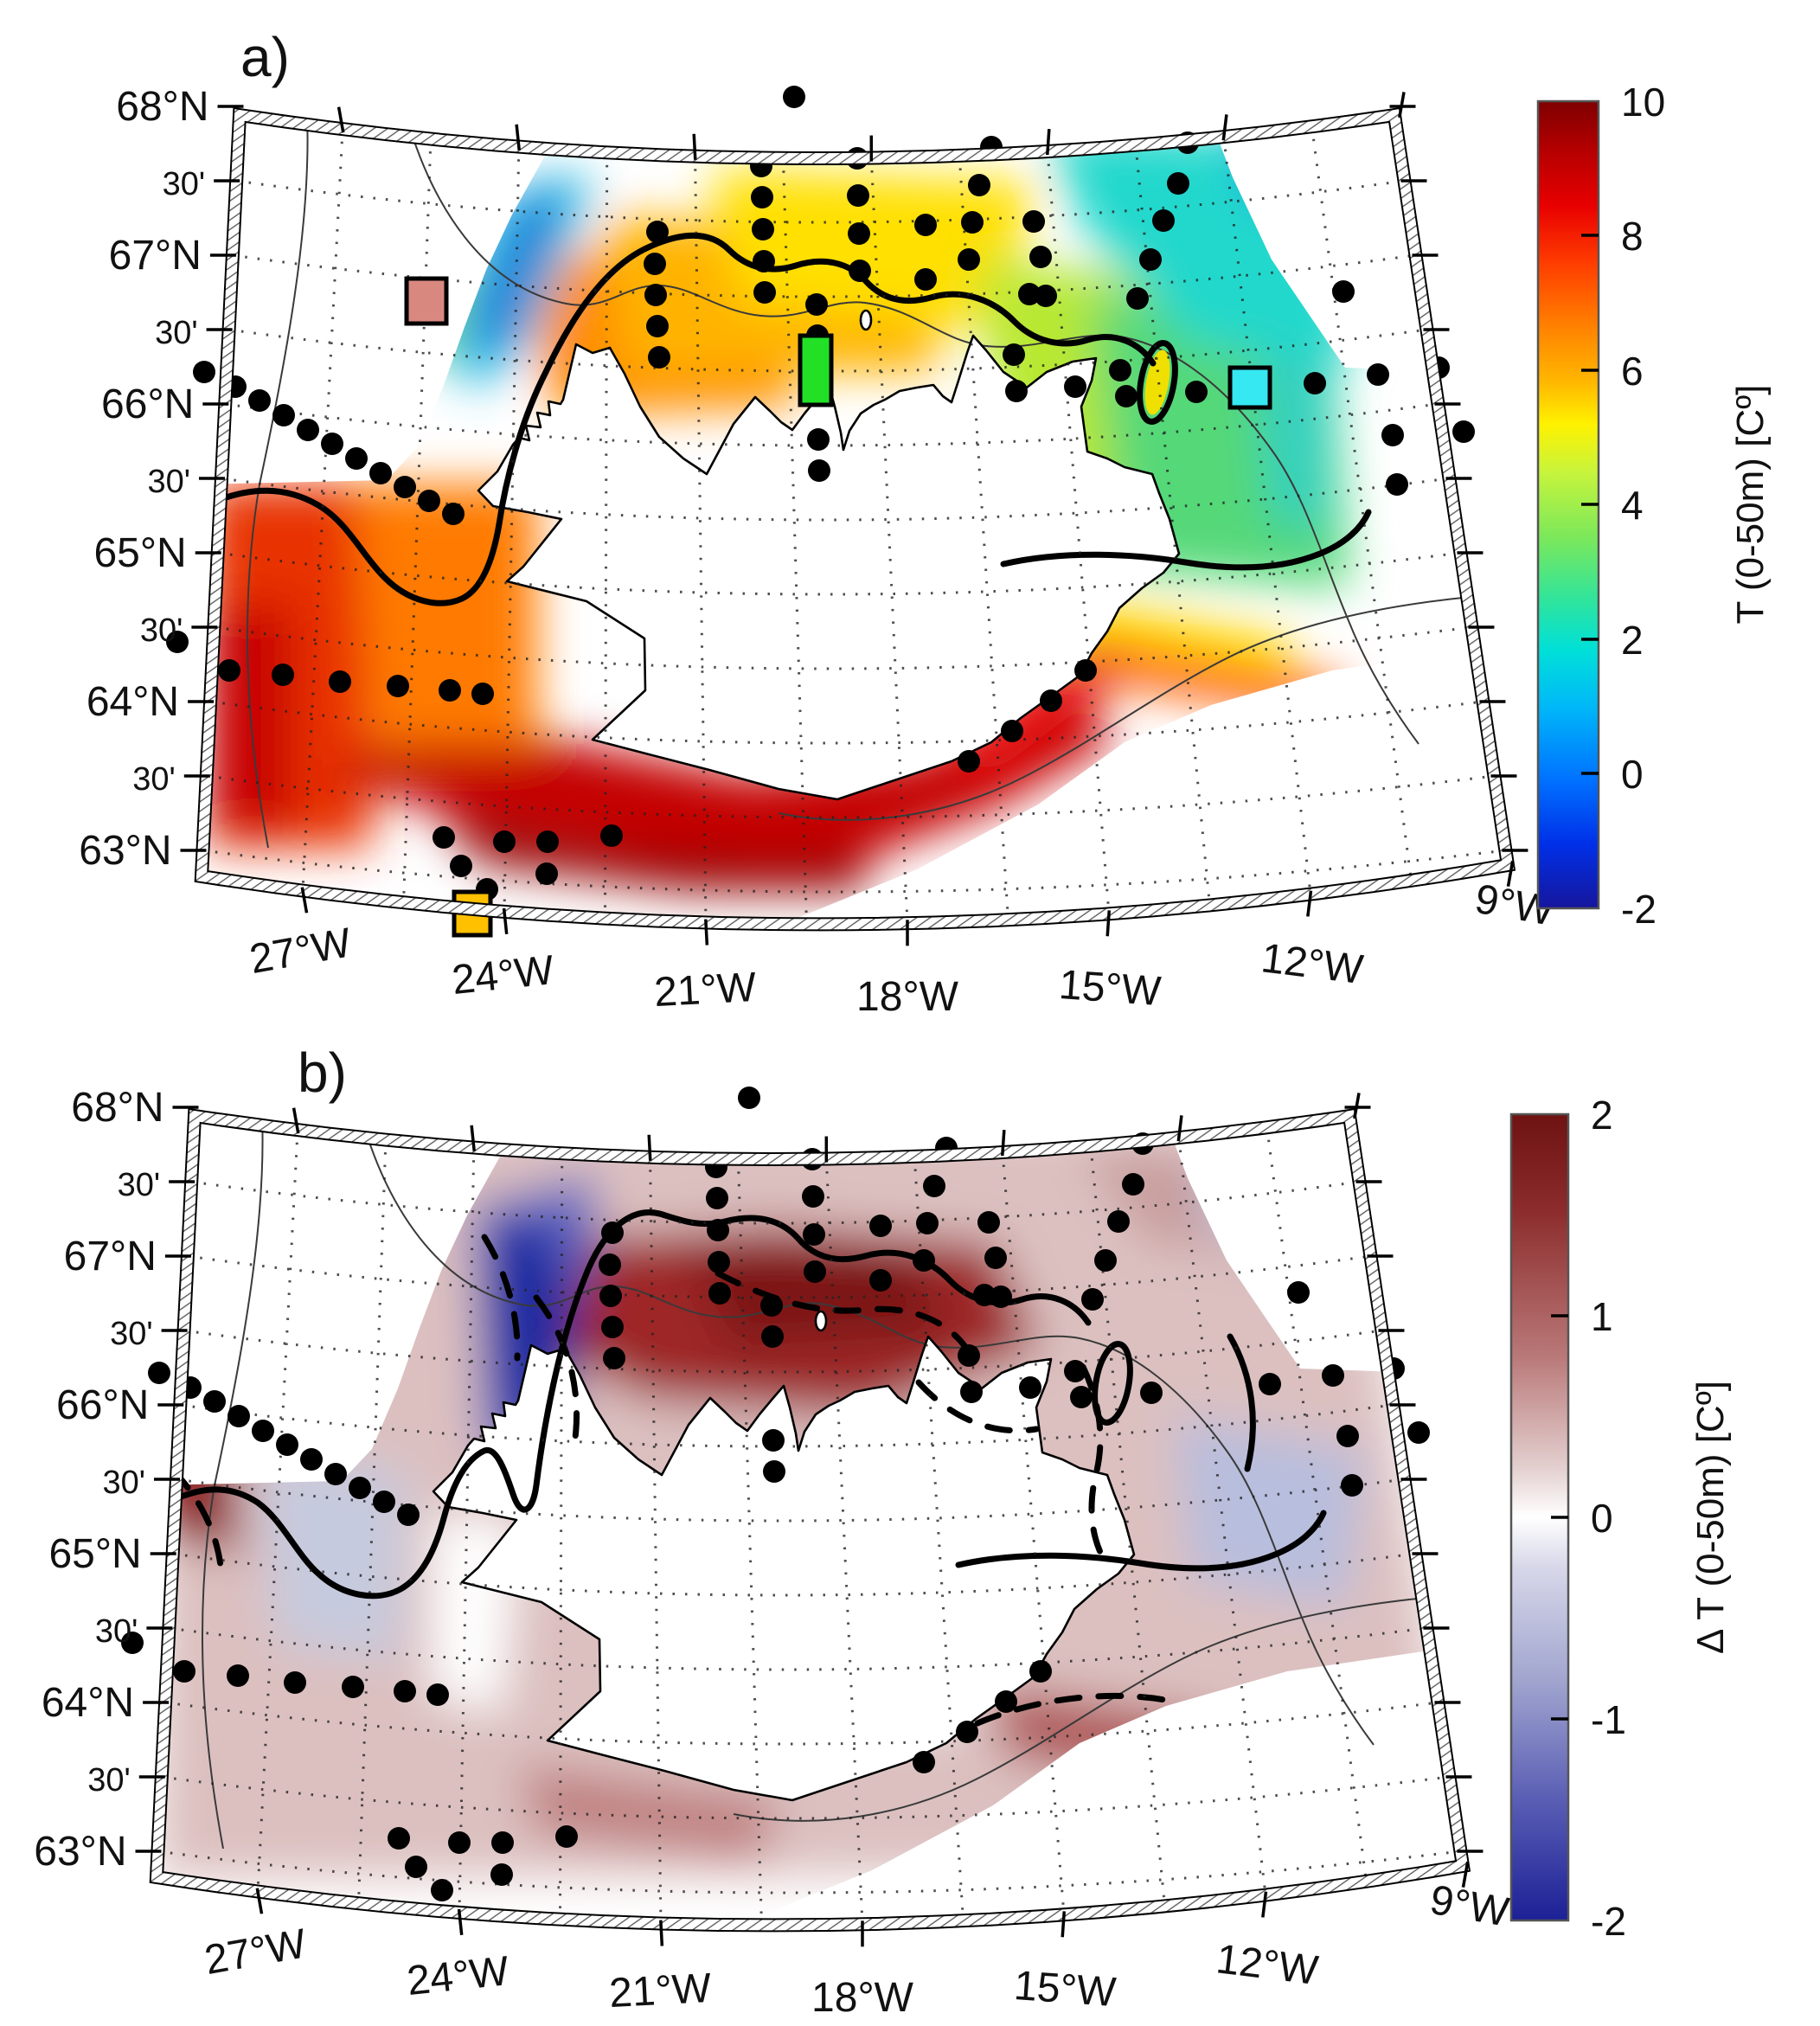 This screenshot has height=2026, width=1820. I want to click on cyan-square-marker, so click(1249, 387).